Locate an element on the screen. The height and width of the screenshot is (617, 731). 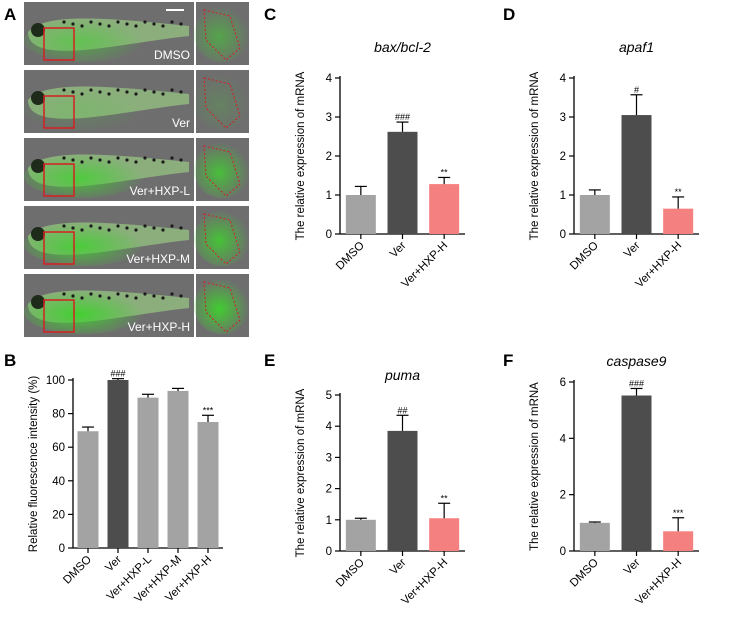
chart-title: bax/bcl-2 is located at coordinates (402, 47).